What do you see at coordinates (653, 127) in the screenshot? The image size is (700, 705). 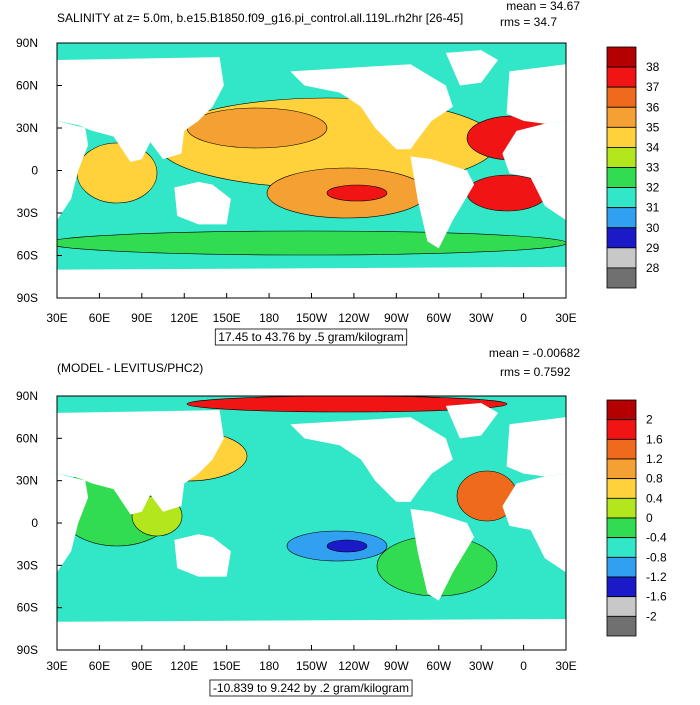 I see `colorbar-label: 35` at bounding box center [653, 127].